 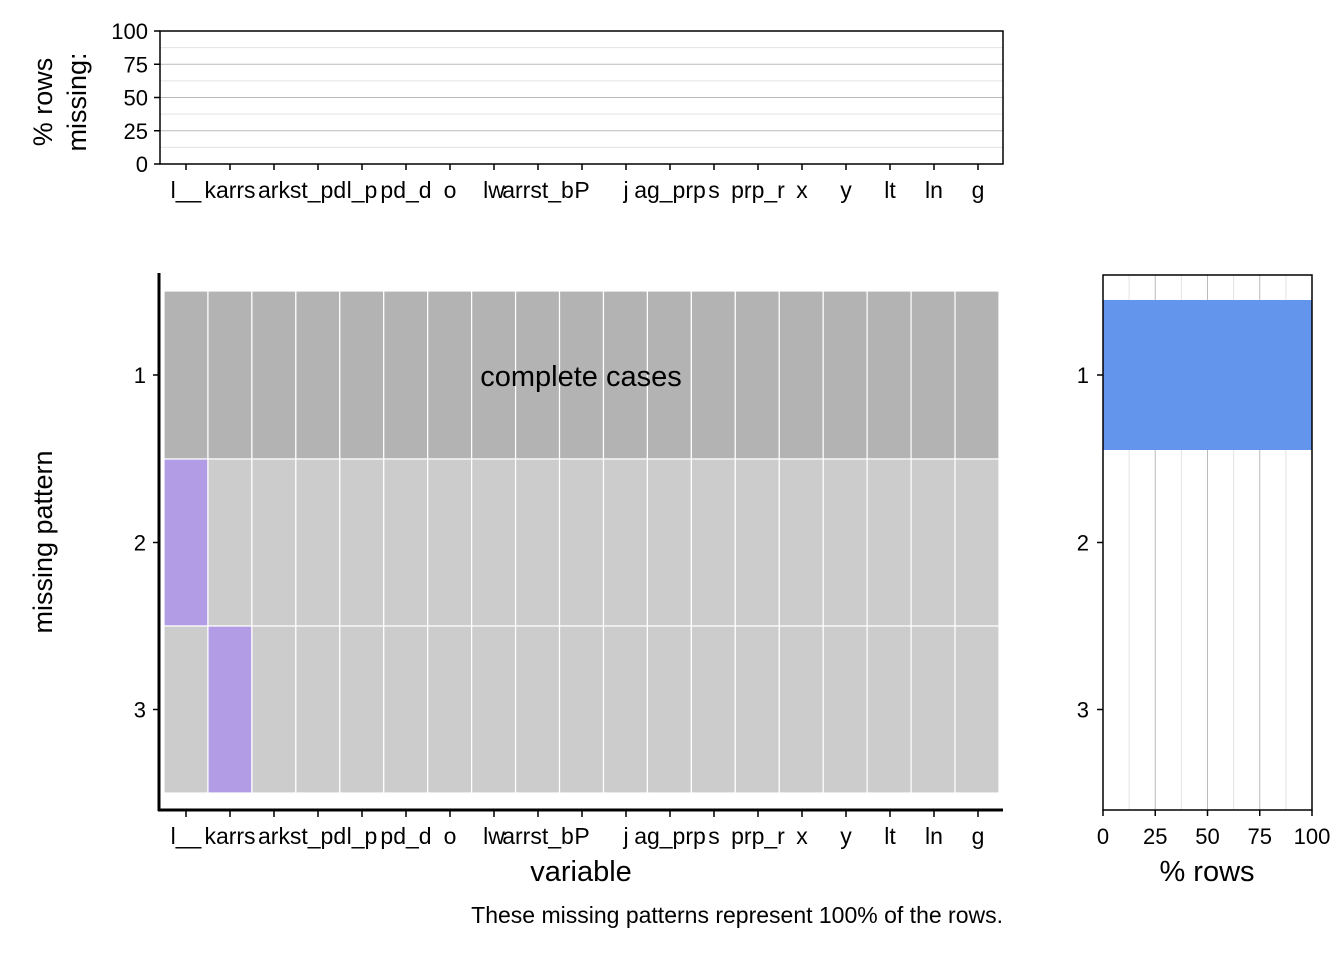 I want to click on main-x-tick-label: st_pd, so click(x=318, y=836).